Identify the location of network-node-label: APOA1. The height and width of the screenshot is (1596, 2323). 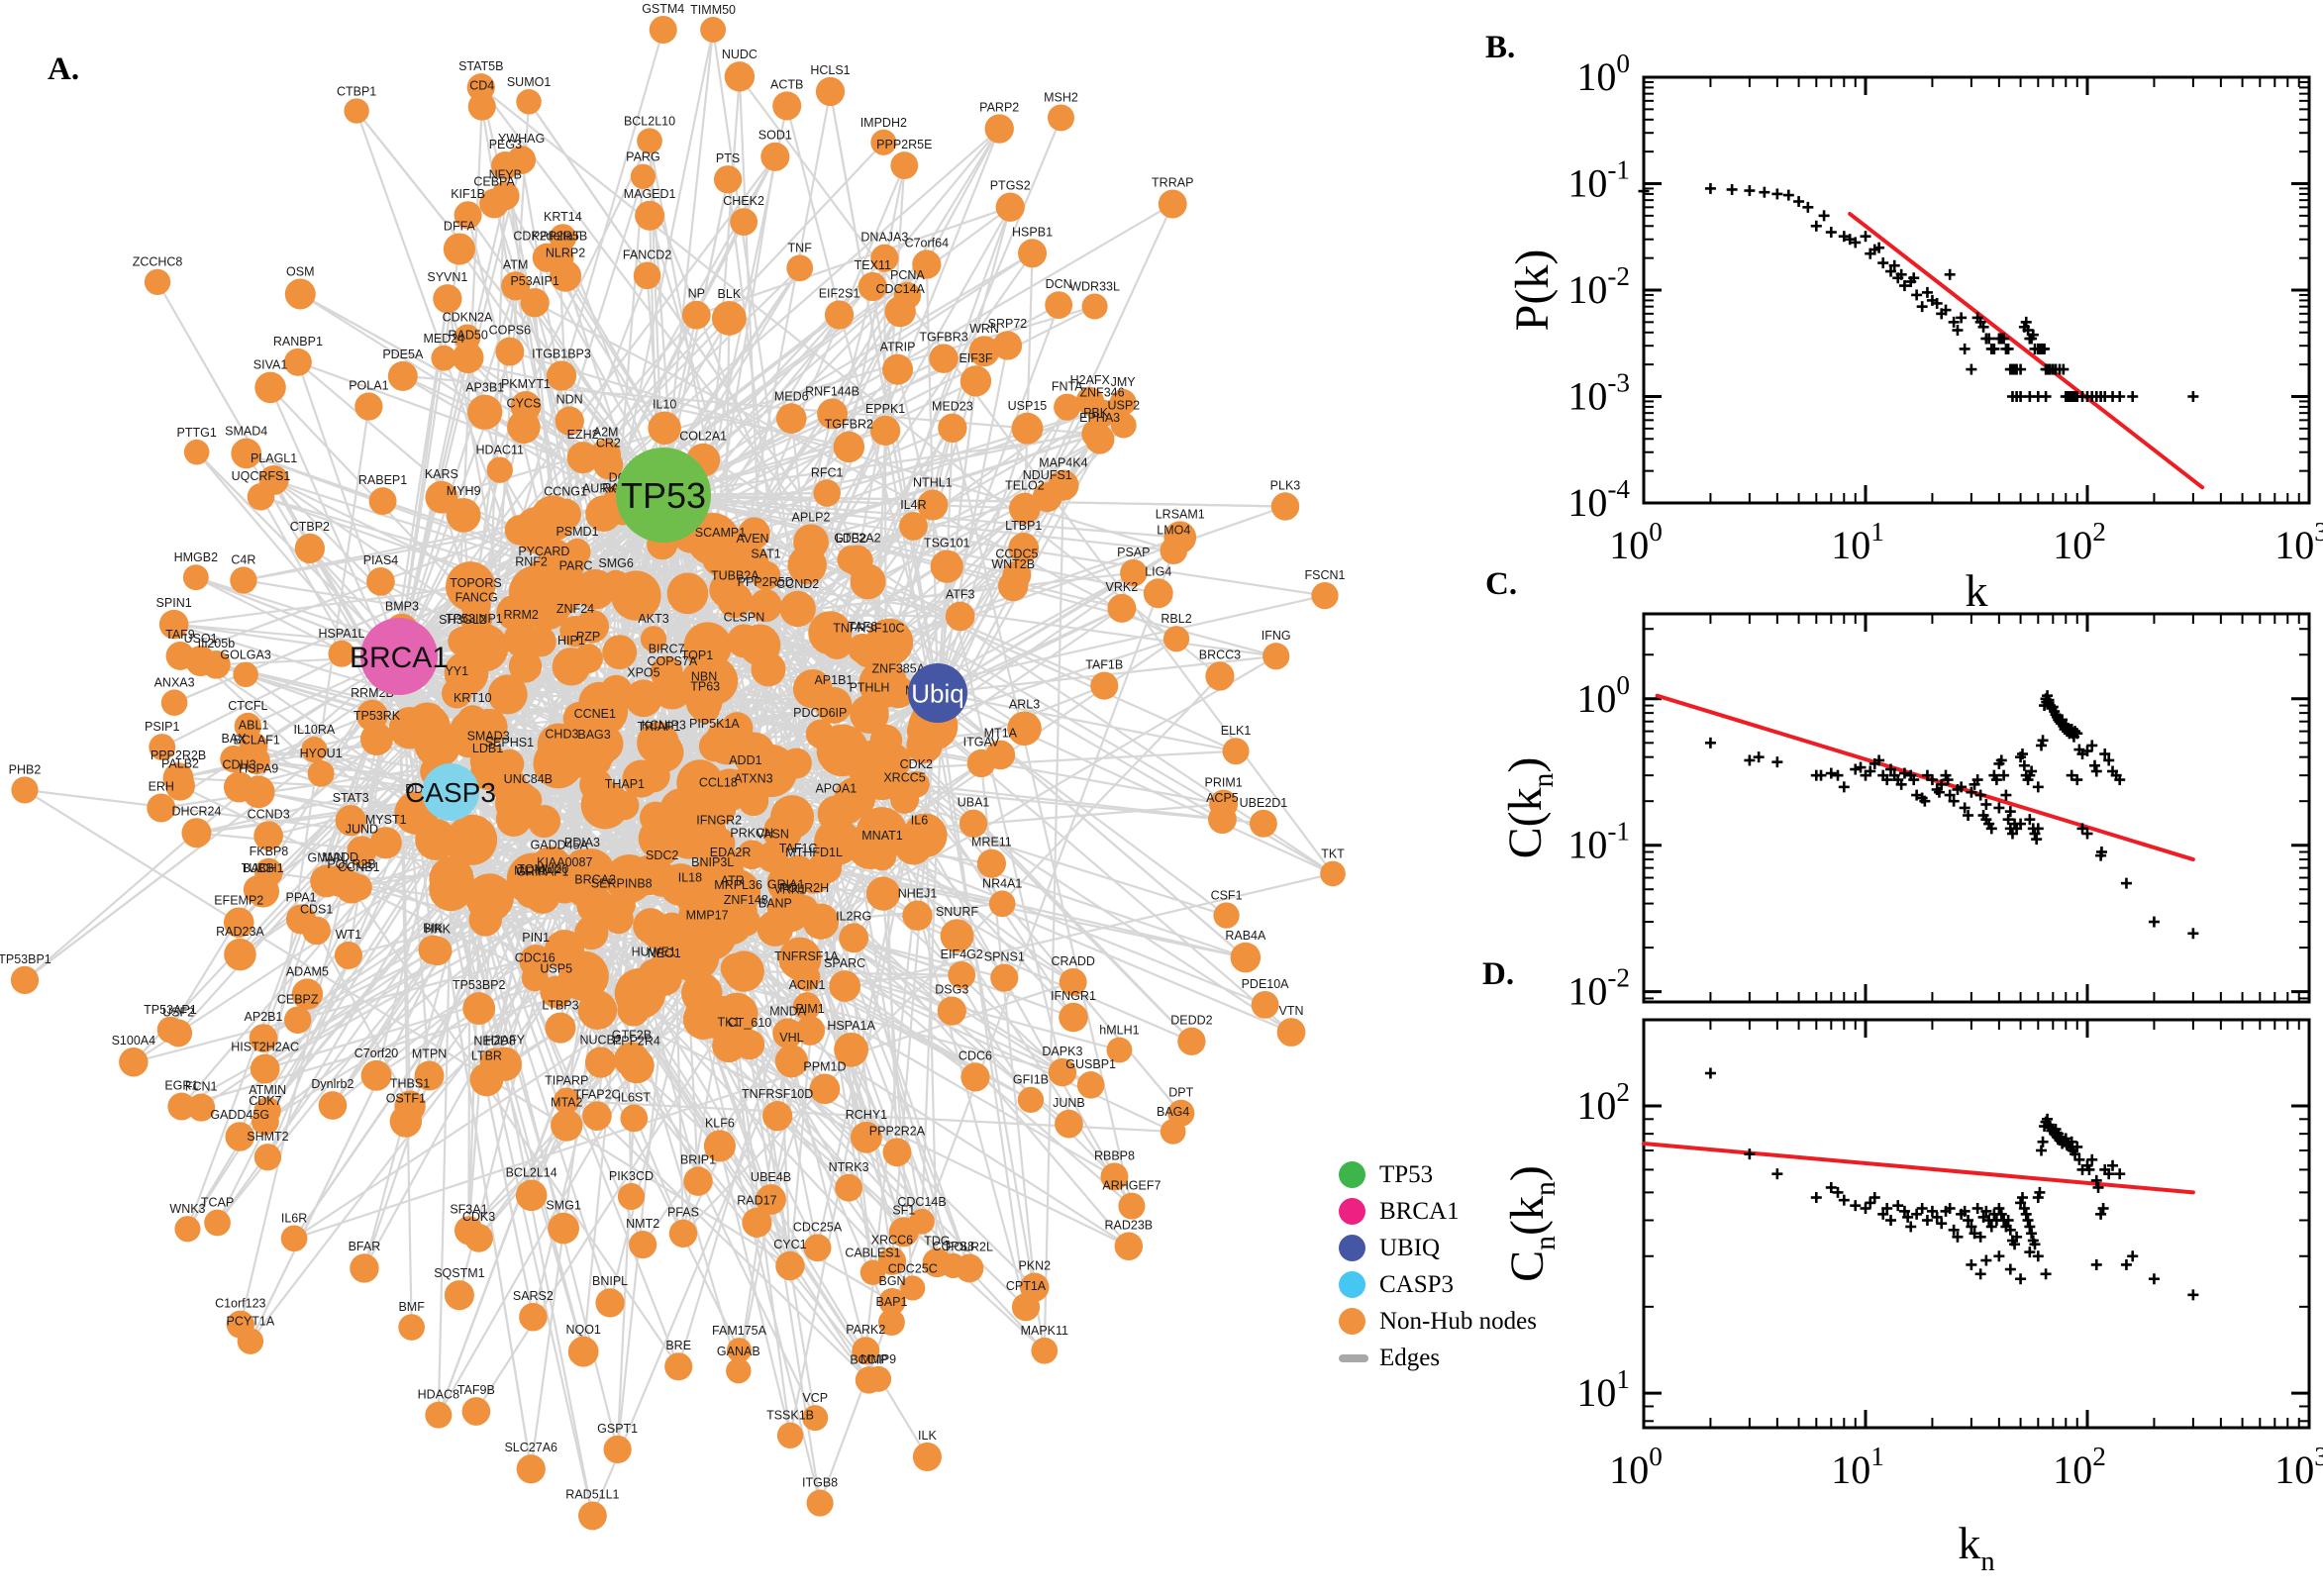
(836, 788).